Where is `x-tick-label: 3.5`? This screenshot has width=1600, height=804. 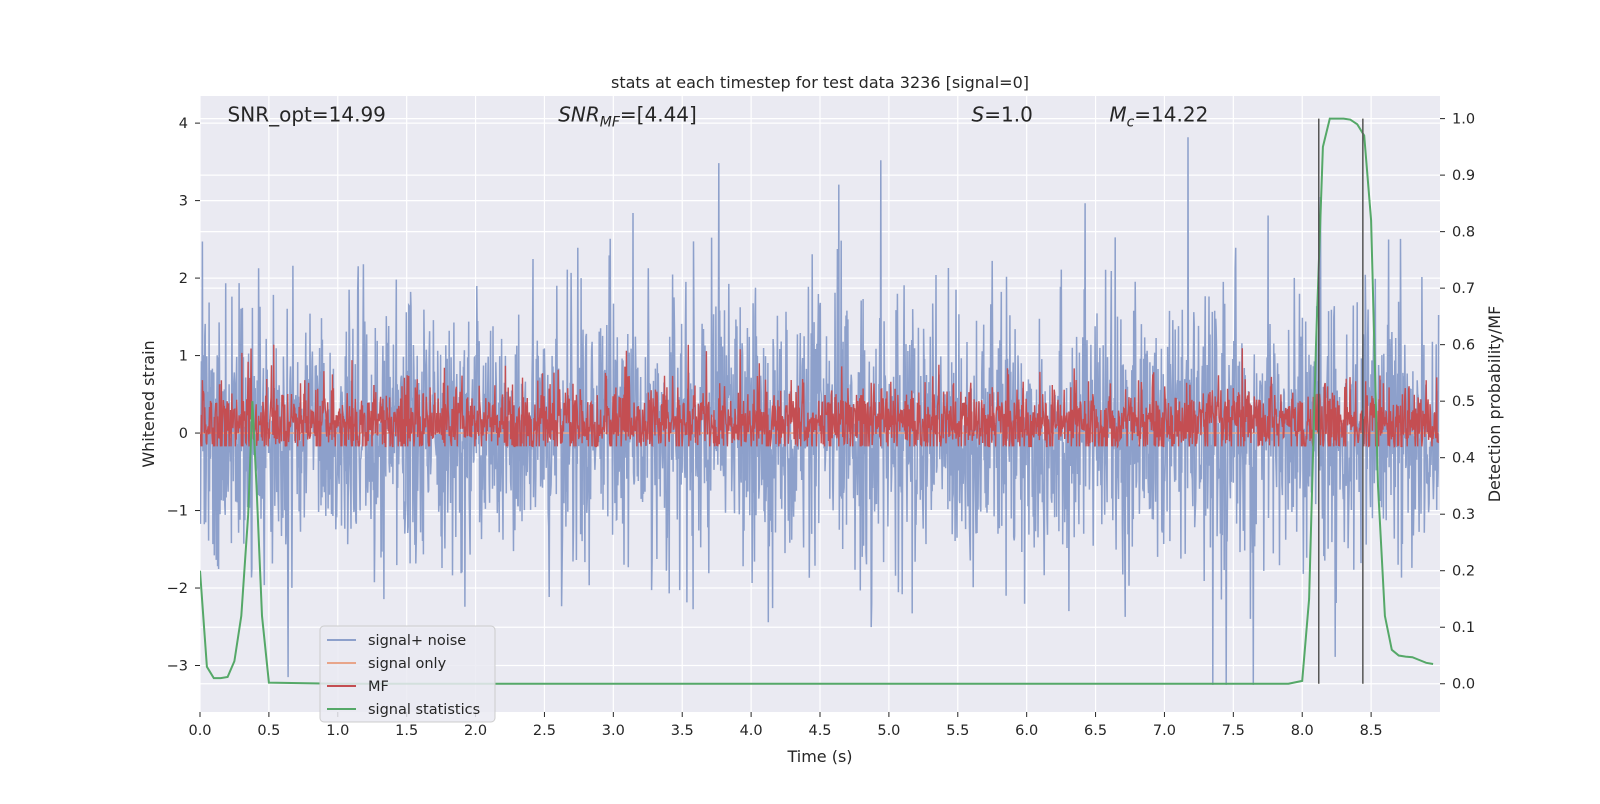
x-tick-label: 3.5 is located at coordinates (682, 731).